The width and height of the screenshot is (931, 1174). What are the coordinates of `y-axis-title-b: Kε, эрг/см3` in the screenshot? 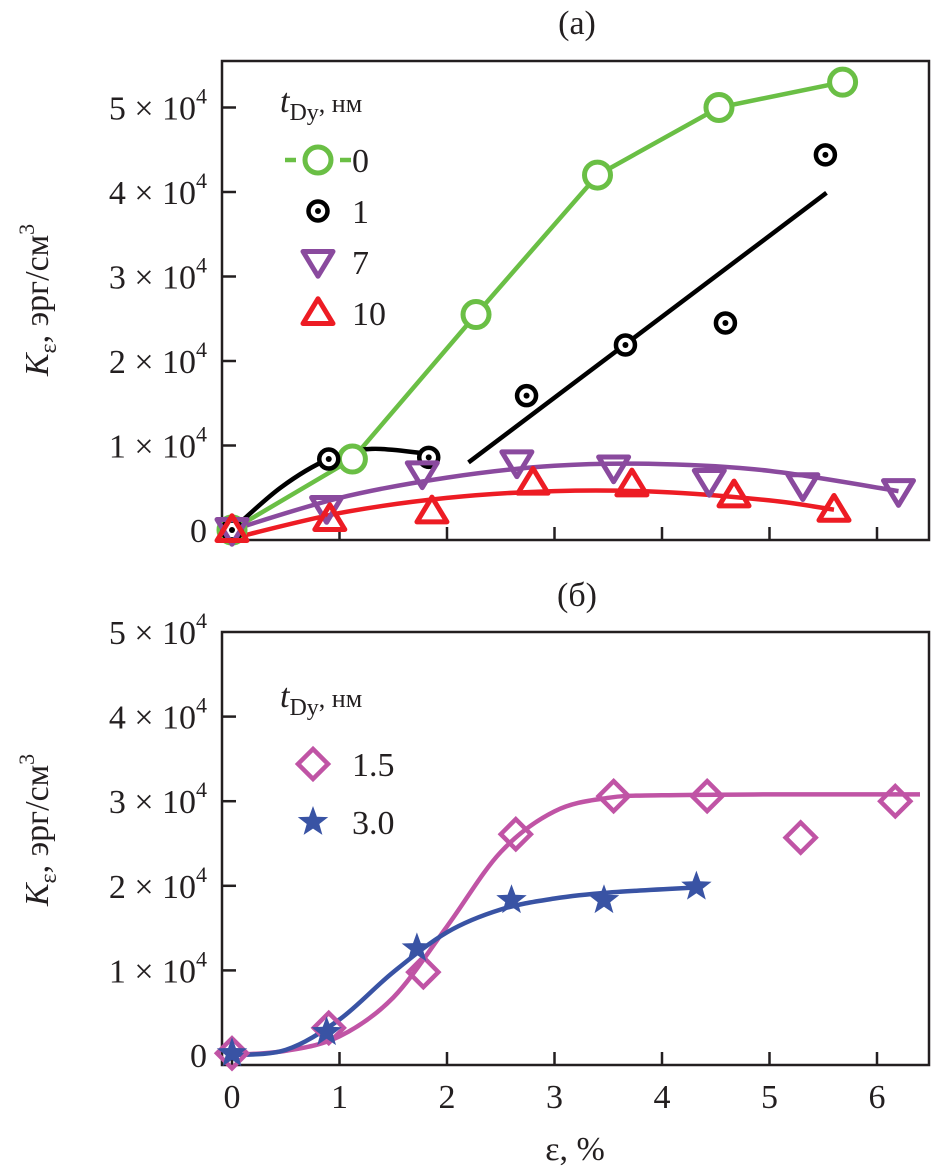 It's located at (38, 830).